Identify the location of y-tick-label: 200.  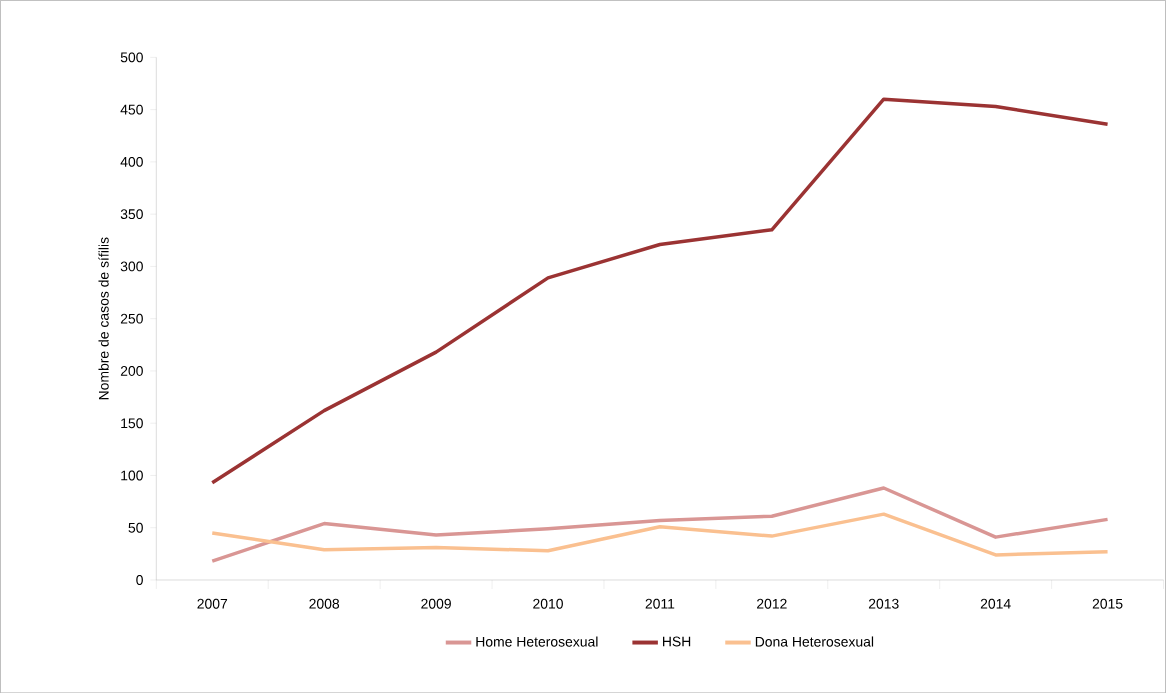
(131, 370).